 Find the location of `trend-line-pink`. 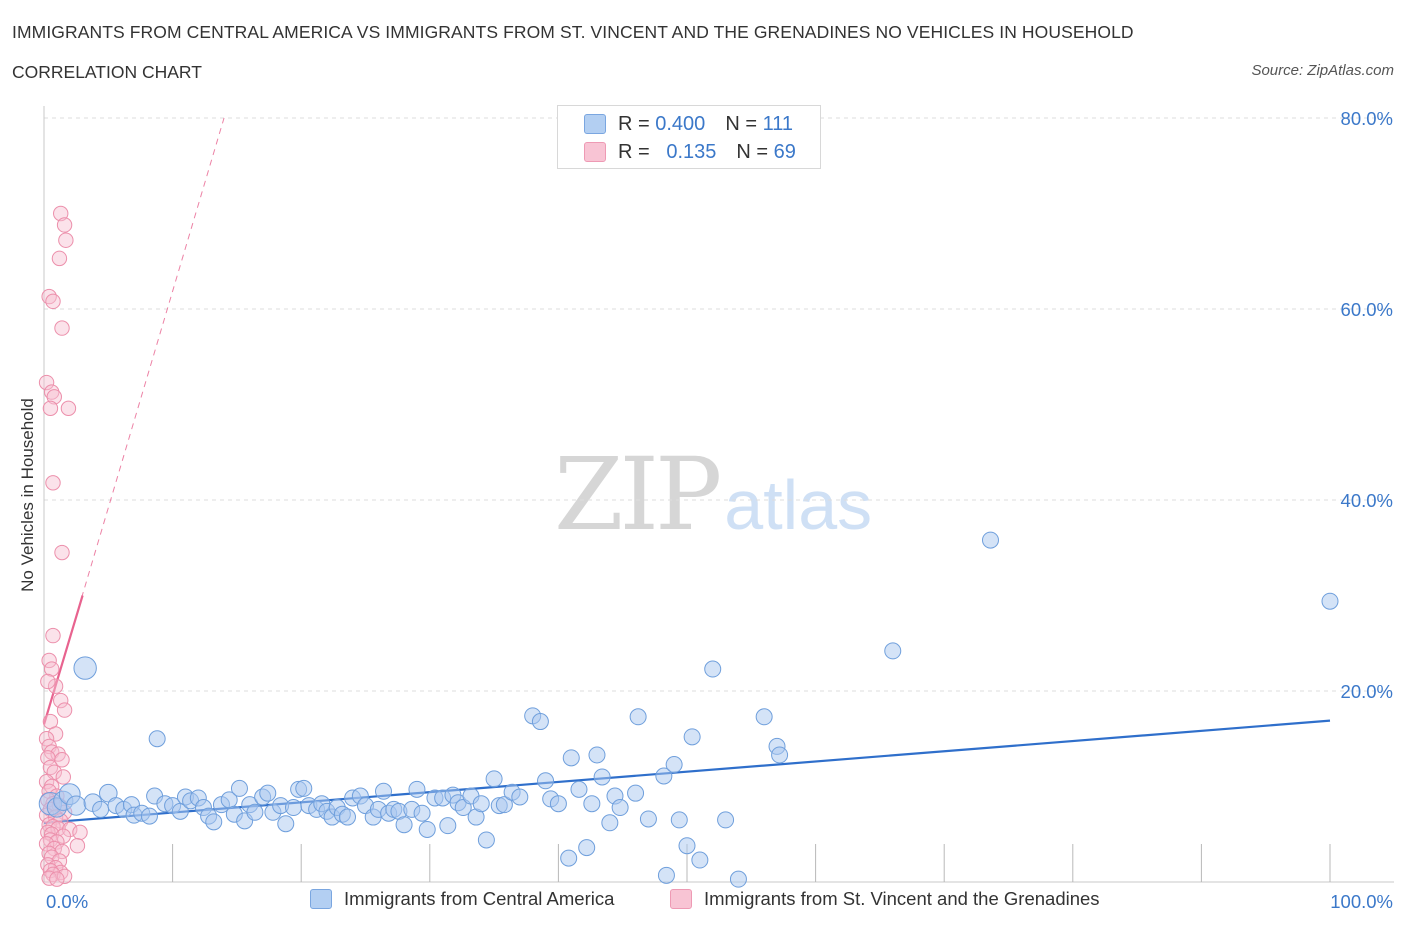

trend-line-pink is located at coordinates (63, 660).